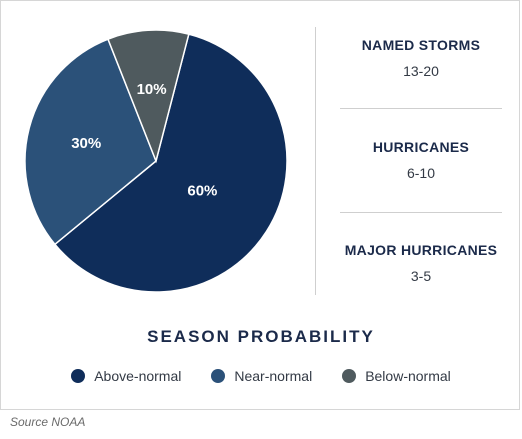 The width and height of the screenshot is (522, 439). What do you see at coordinates (421, 250) in the screenshot?
I see `stat-label: MAJOR HURRICANES` at bounding box center [421, 250].